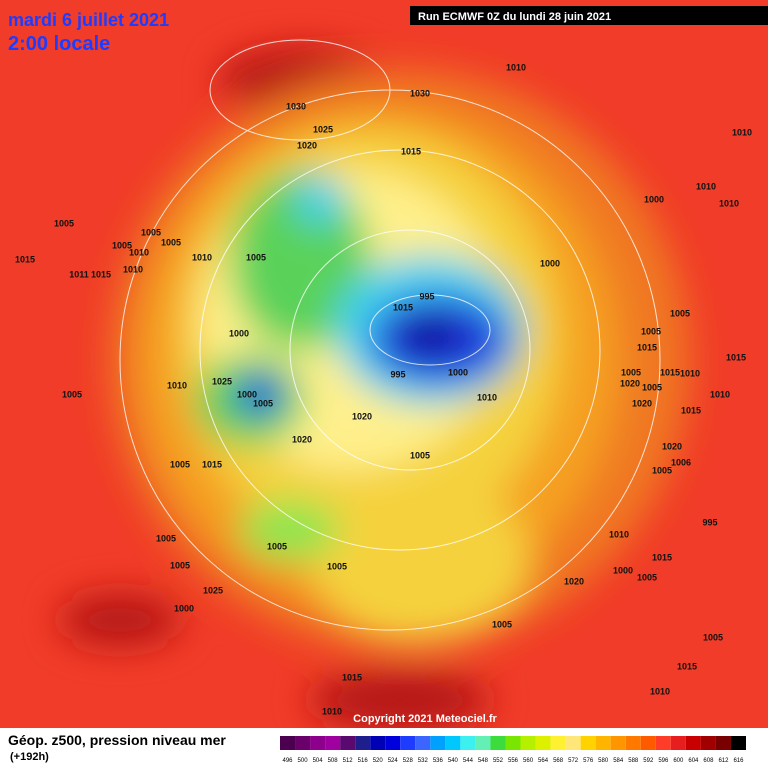  What do you see at coordinates (117, 740) in the screenshot?
I see `footer-title: Géop. z500, pression niveau mer` at bounding box center [117, 740].